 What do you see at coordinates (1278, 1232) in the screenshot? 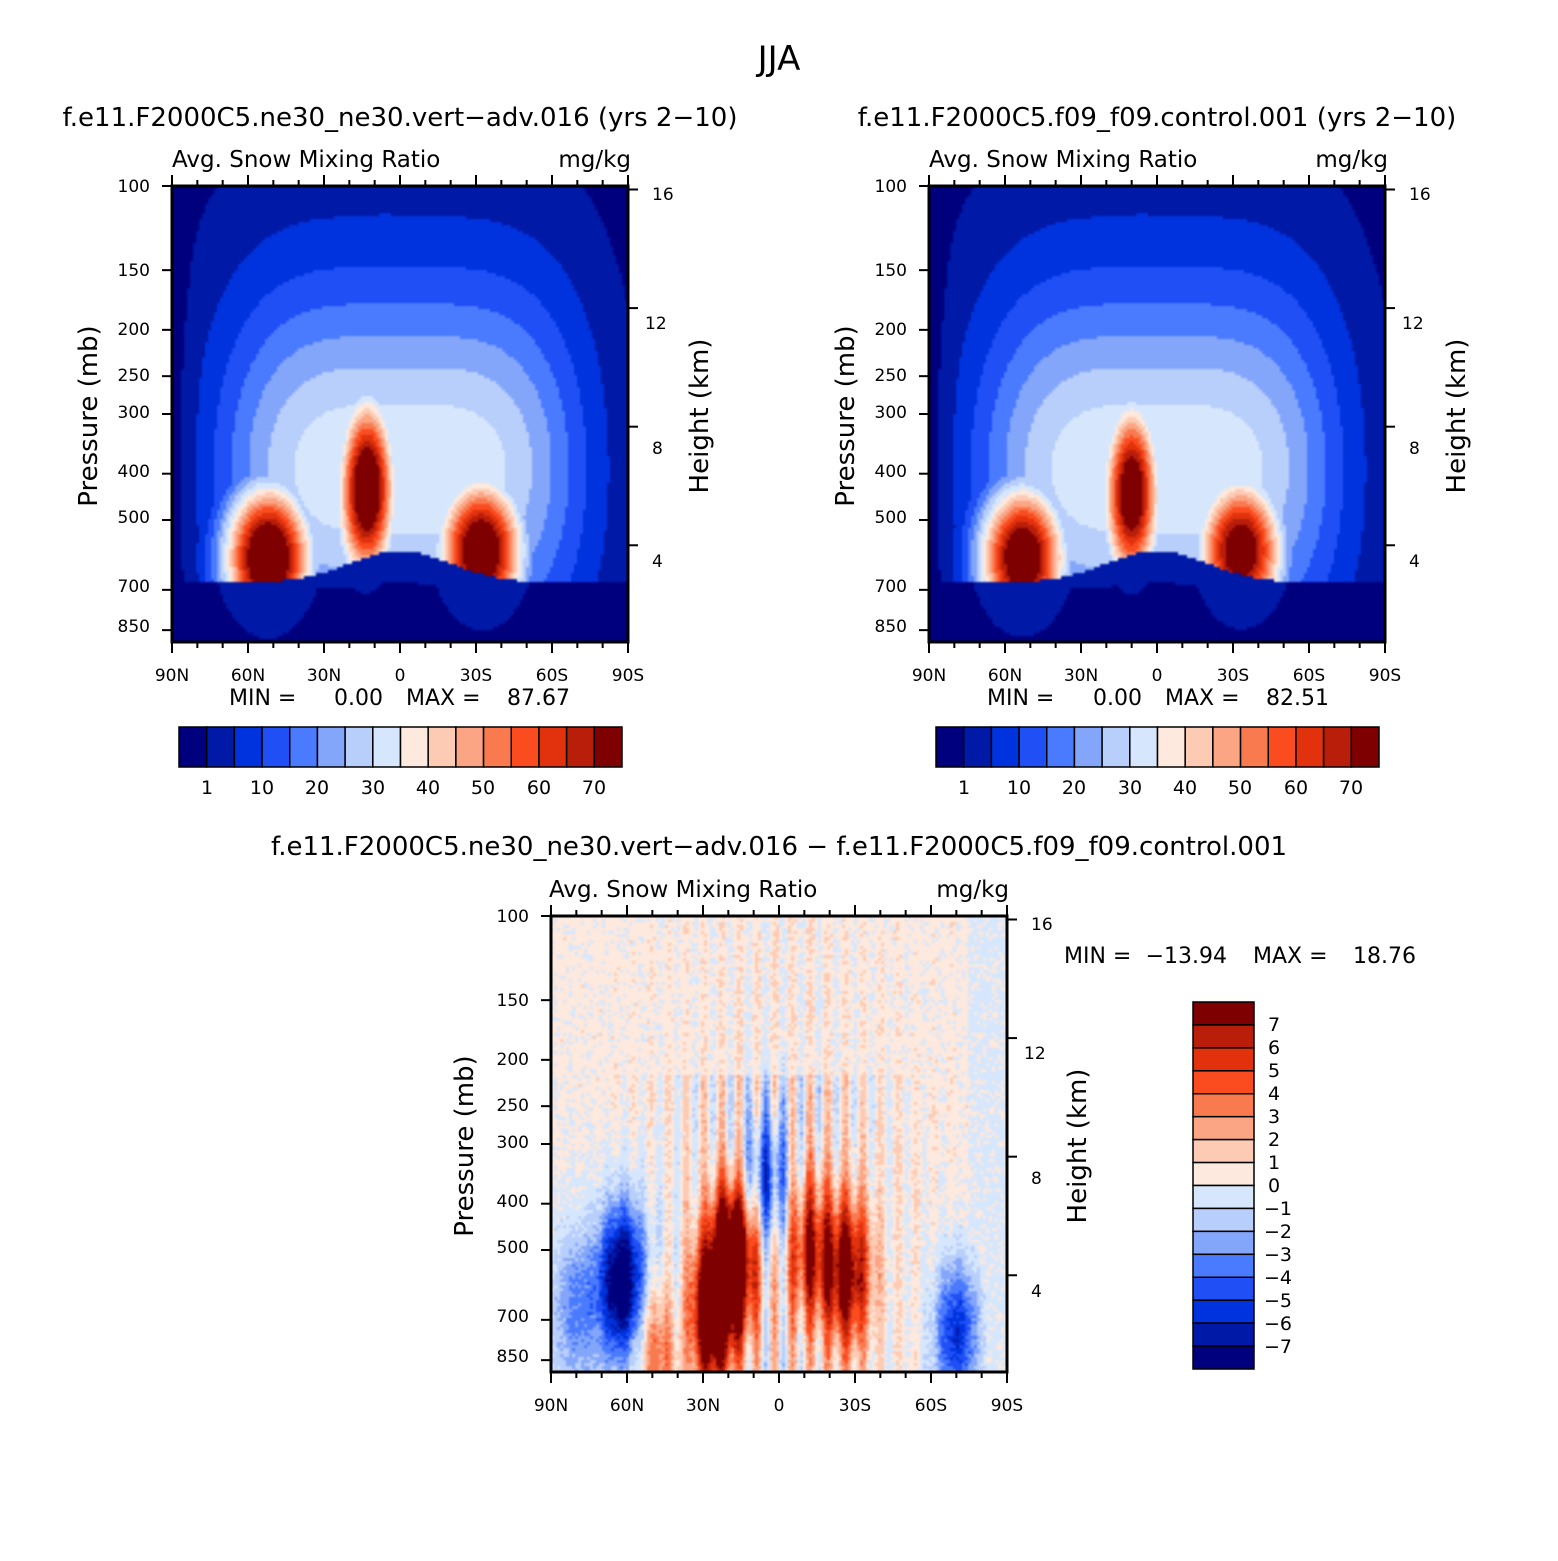
I see `panel-3-colorbar-label: −2` at bounding box center [1278, 1232].